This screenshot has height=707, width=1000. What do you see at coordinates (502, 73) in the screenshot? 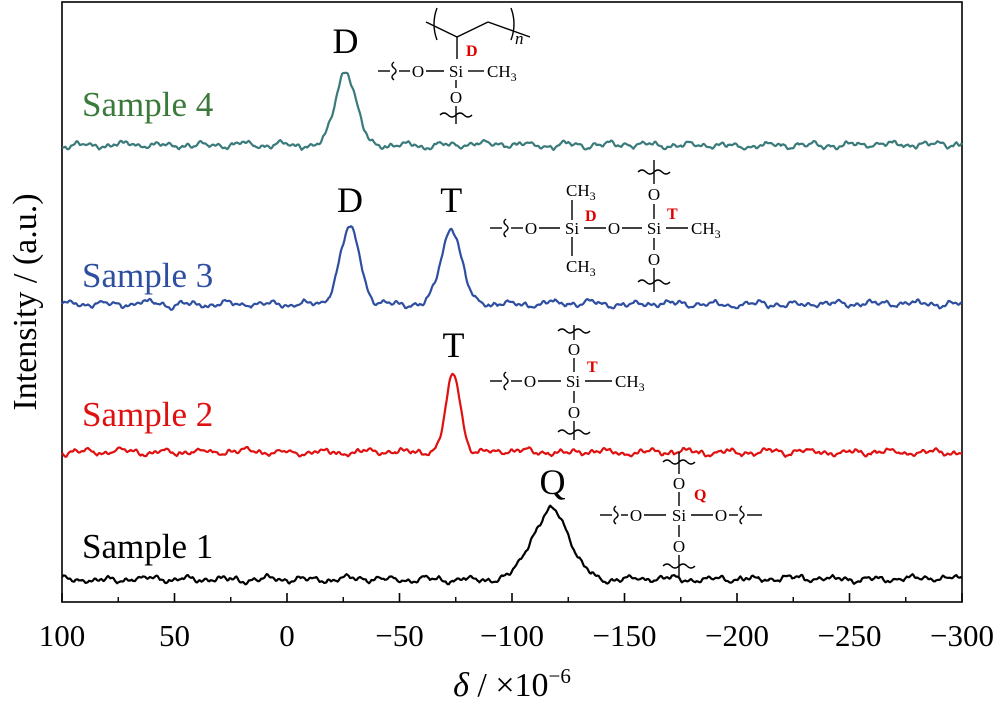
I see `s4-ch3: CH3` at bounding box center [502, 73].